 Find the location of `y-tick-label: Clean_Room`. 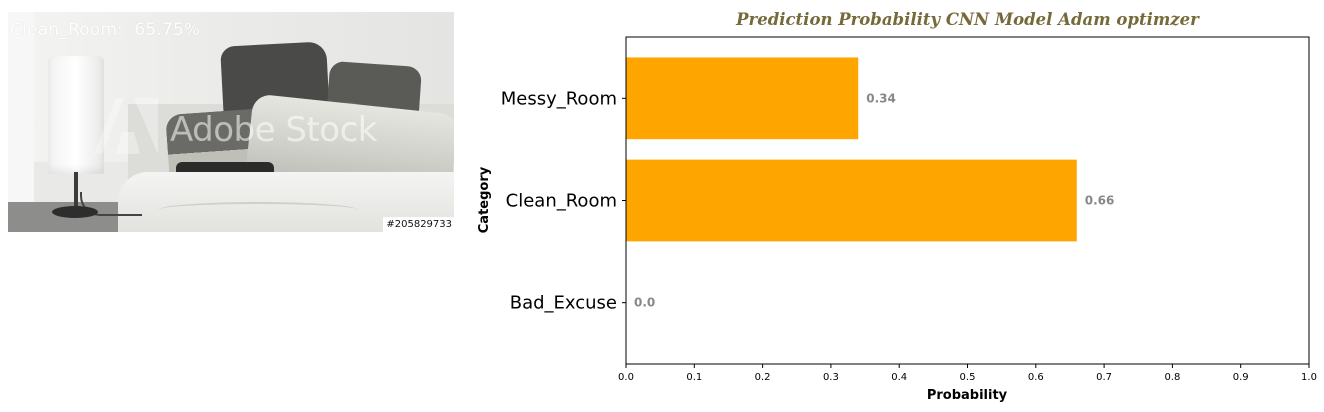

y-tick-label: Clean_Room is located at coordinates (561, 201).